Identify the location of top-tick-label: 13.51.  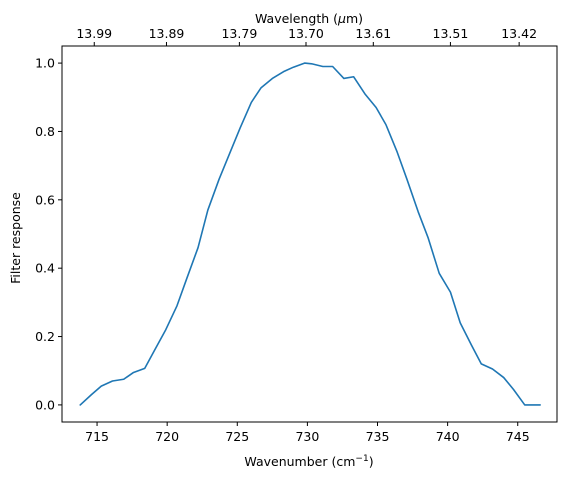
(451, 33).